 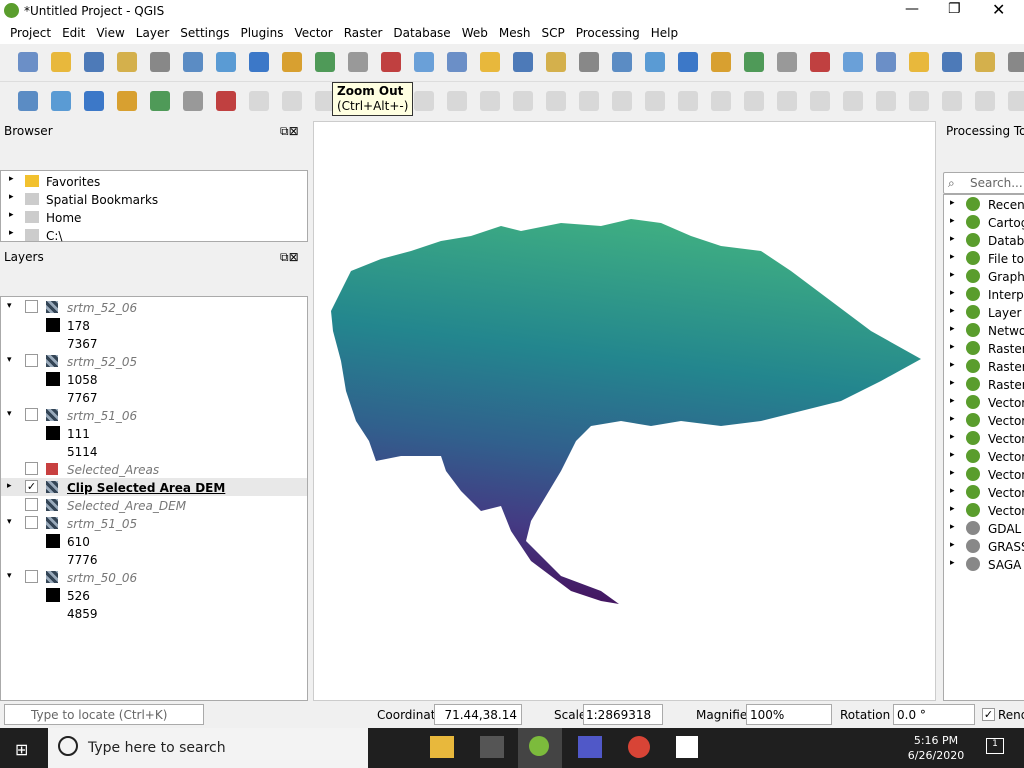 What do you see at coordinates (639, 747) in the screenshot?
I see `app-chrome` at bounding box center [639, 747].